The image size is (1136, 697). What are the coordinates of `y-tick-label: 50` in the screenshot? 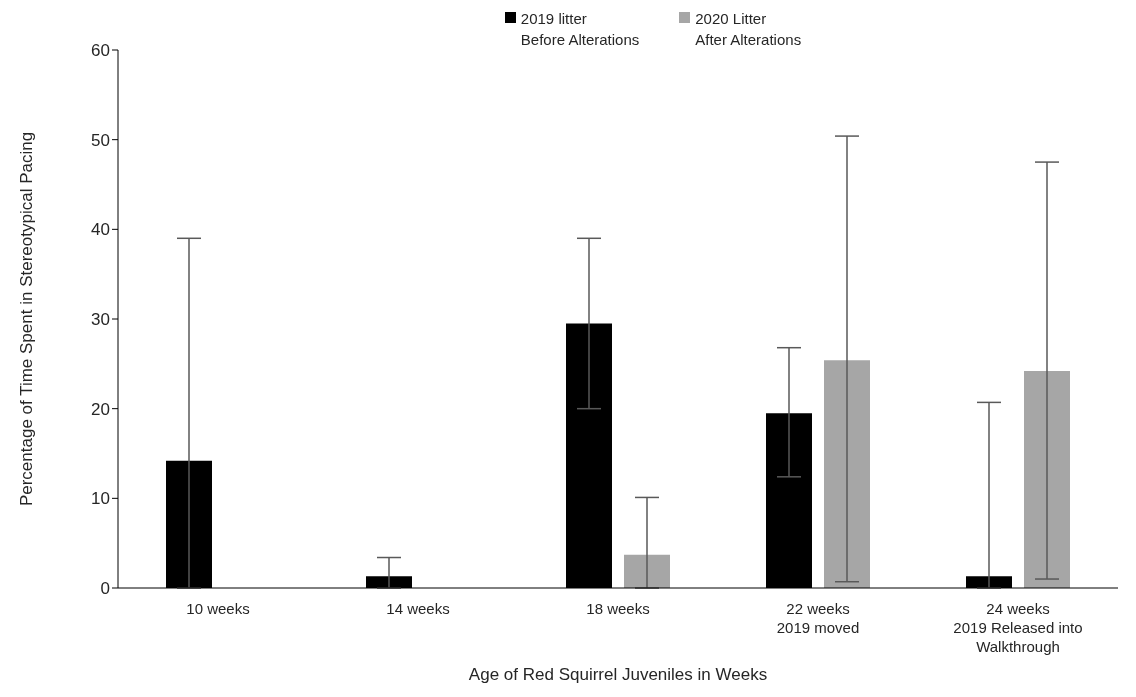 It's located at (100, 140).